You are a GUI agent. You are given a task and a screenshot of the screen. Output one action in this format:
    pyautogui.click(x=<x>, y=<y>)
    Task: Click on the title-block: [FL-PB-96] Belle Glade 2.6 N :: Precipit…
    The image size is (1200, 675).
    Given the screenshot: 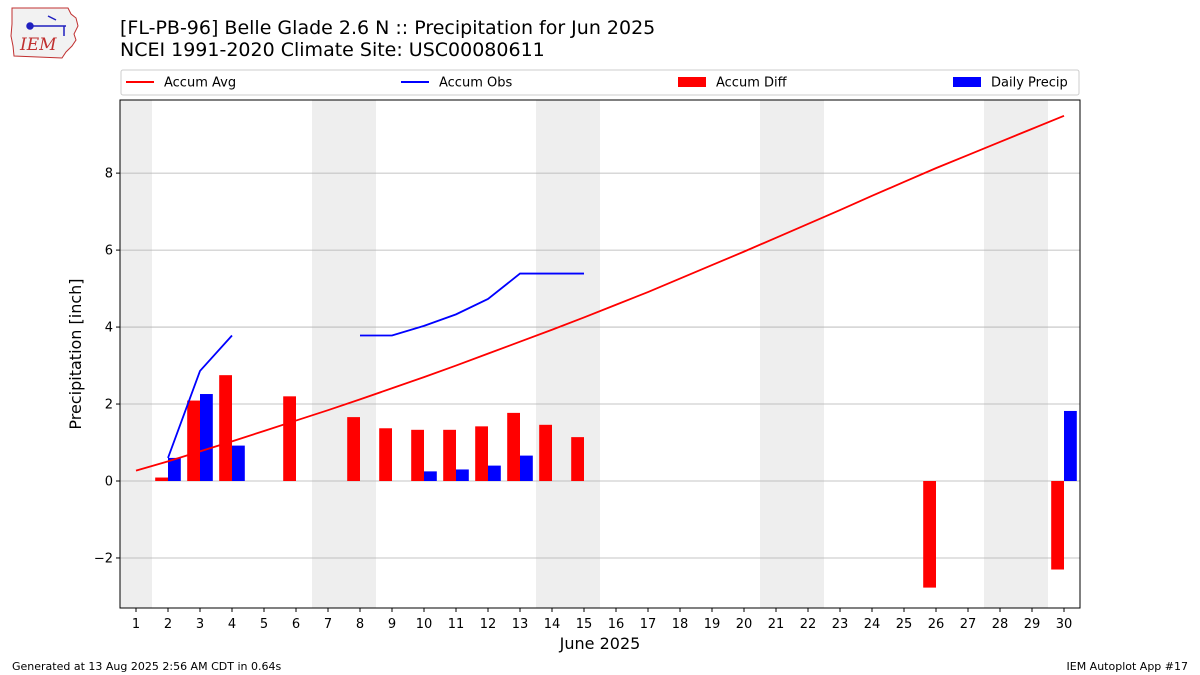 What is the action you would take?
    pyautogui.click(x=387, y=39)
    